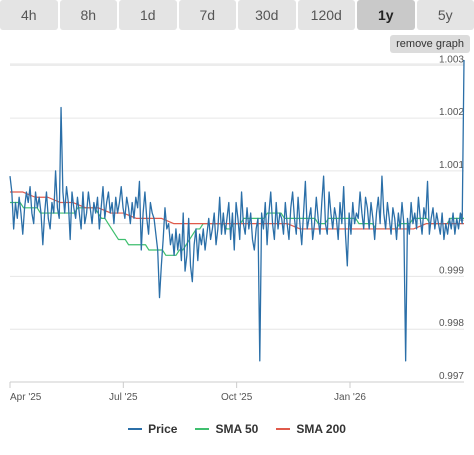  Describe the element at coordinates (163, 429) in the screenshot. I see `legend-label-price: Price` at that location.